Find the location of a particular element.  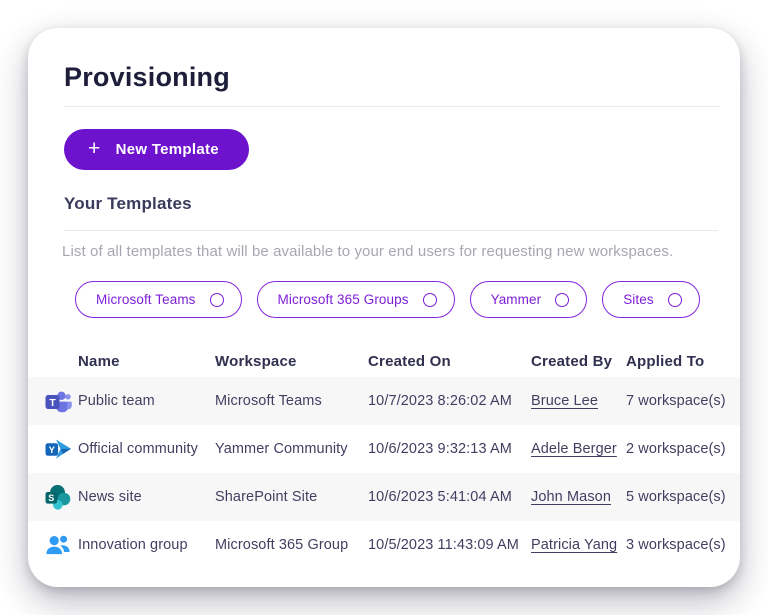

filter-pill-microsoft-365-groups: Microsoft 365 Groups is located at coordinates (355, 299).